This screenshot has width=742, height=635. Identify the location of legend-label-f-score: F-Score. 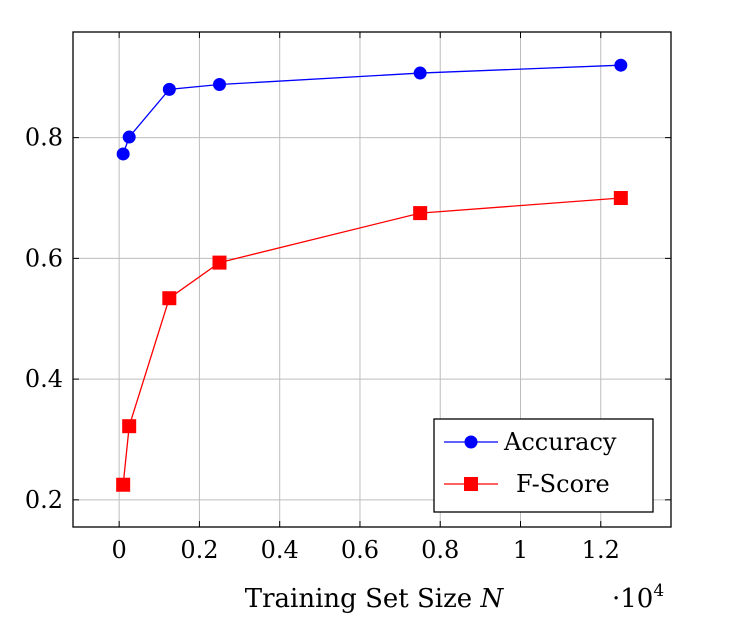
(563, 484).